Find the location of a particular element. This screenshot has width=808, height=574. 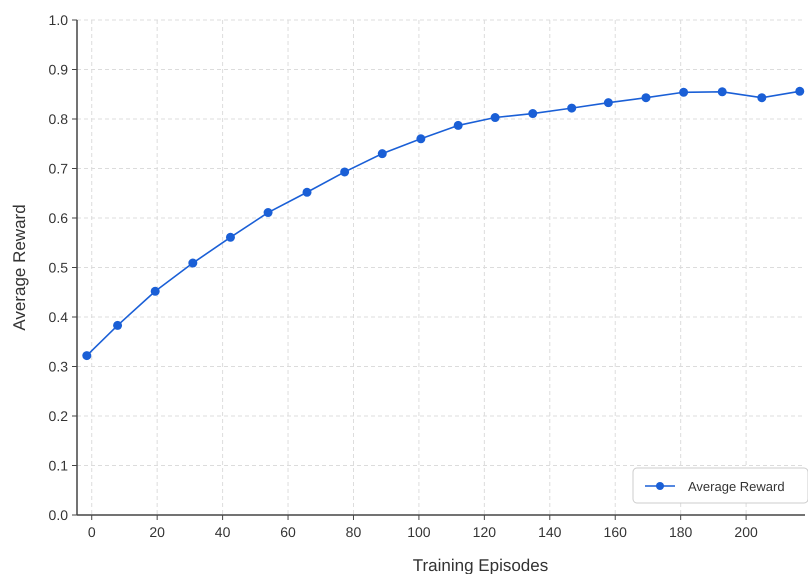

x-tick-label: 80 is located at coordinates (354, 532).